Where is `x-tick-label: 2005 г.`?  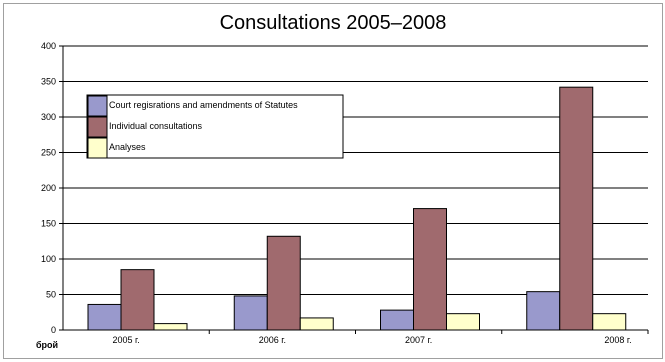
x-tick-label: 2005 г. is located at coordinates (126, 340).